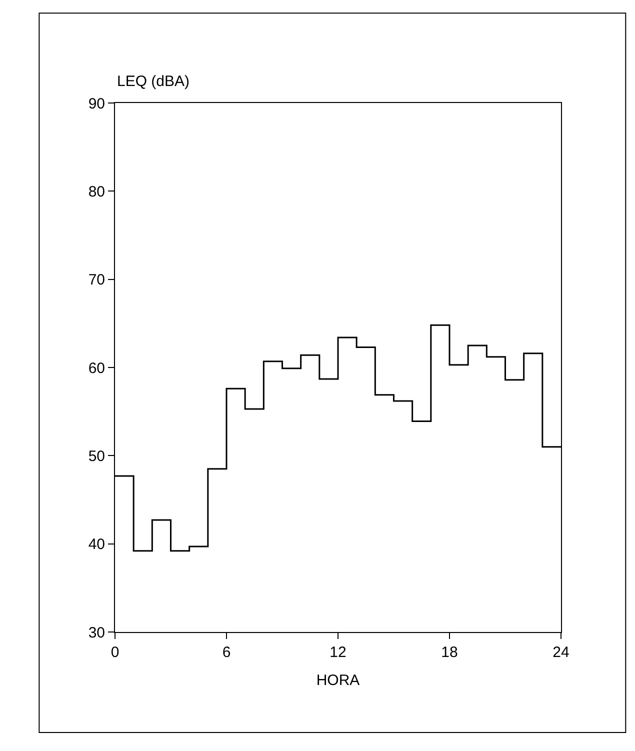 Image resolution: width=635 pixels, height=751 pixels. I want to click on x-tick-label: 18, so click(449, 652).